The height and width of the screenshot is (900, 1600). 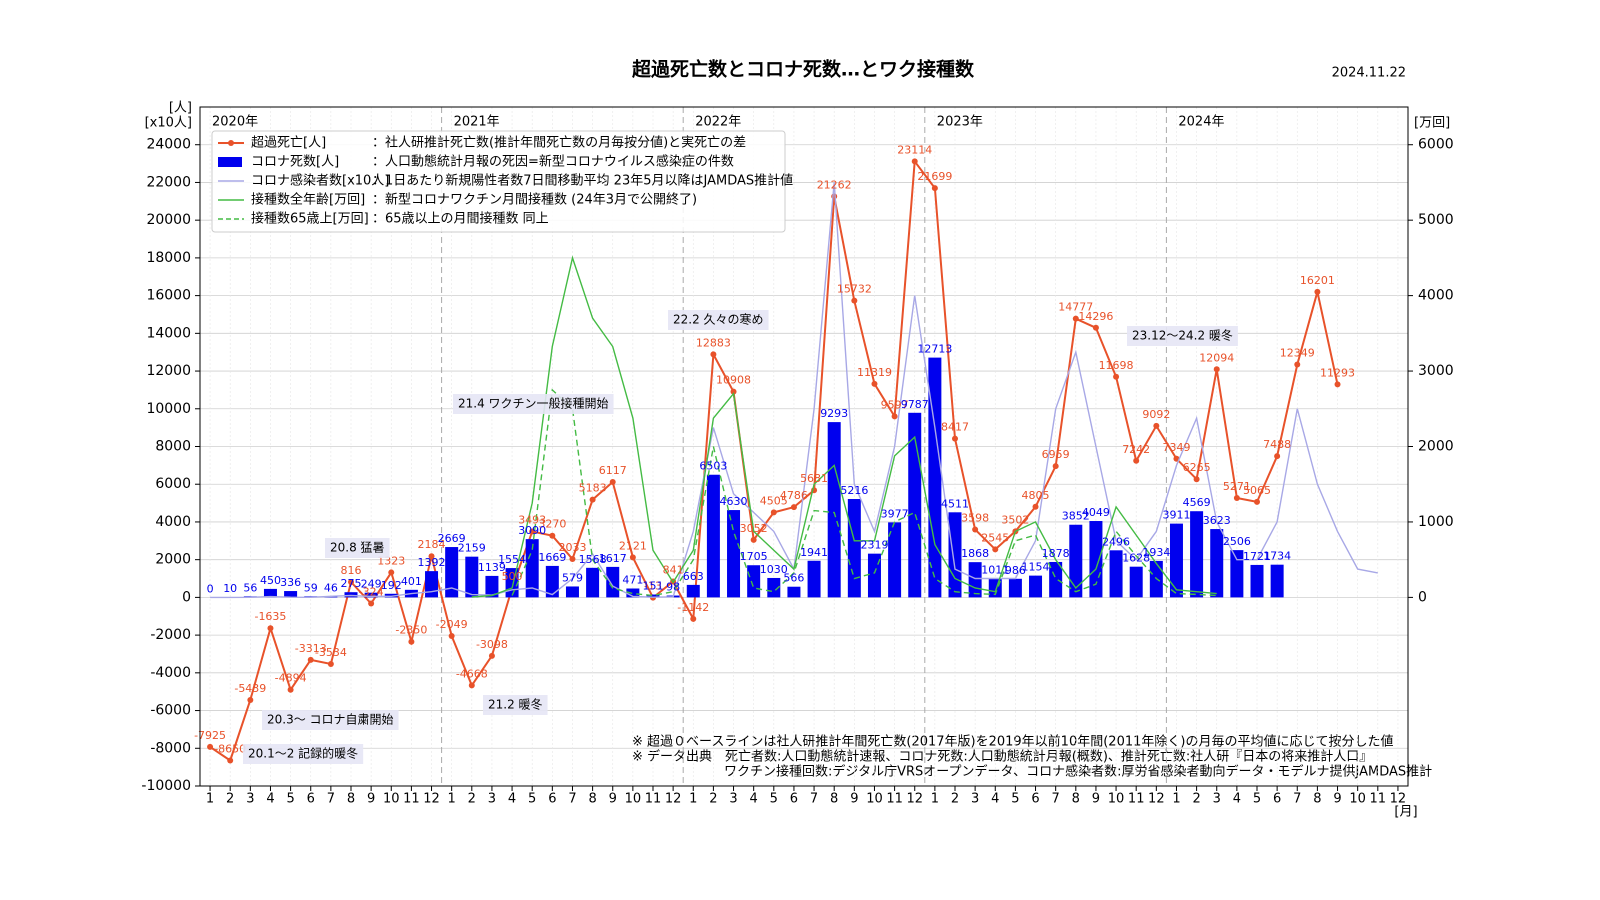 What do you see at coordinates (230, 588) in the screenshot?
I see `data-label: 10` at bounding box center [230, 588].